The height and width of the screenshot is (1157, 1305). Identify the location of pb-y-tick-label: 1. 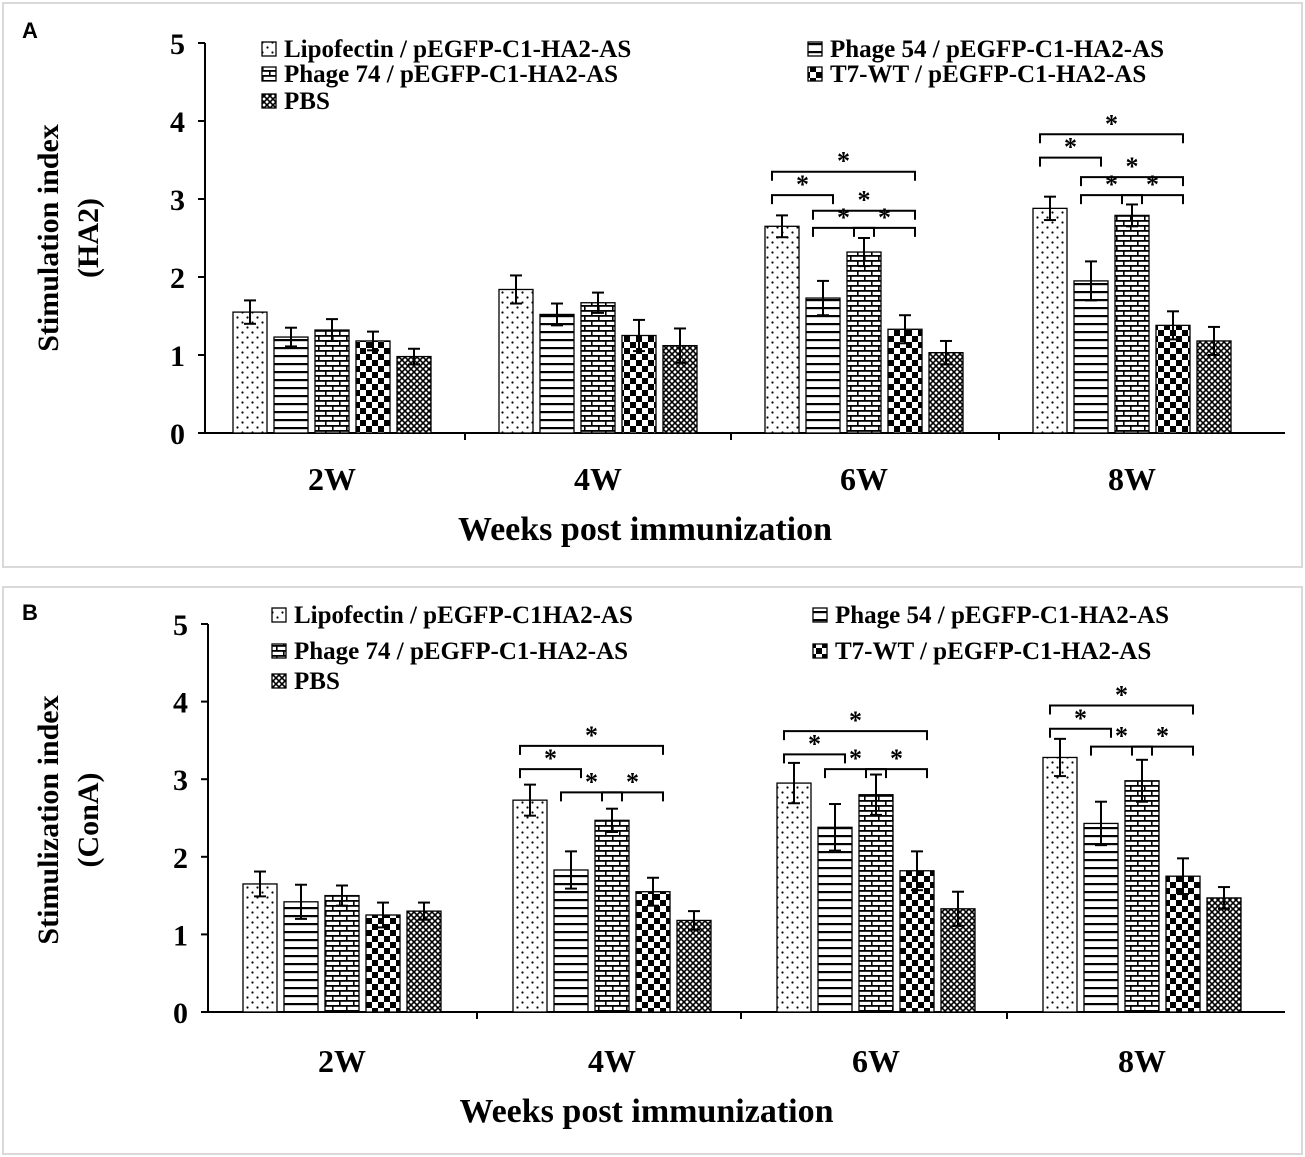
(180, 935).